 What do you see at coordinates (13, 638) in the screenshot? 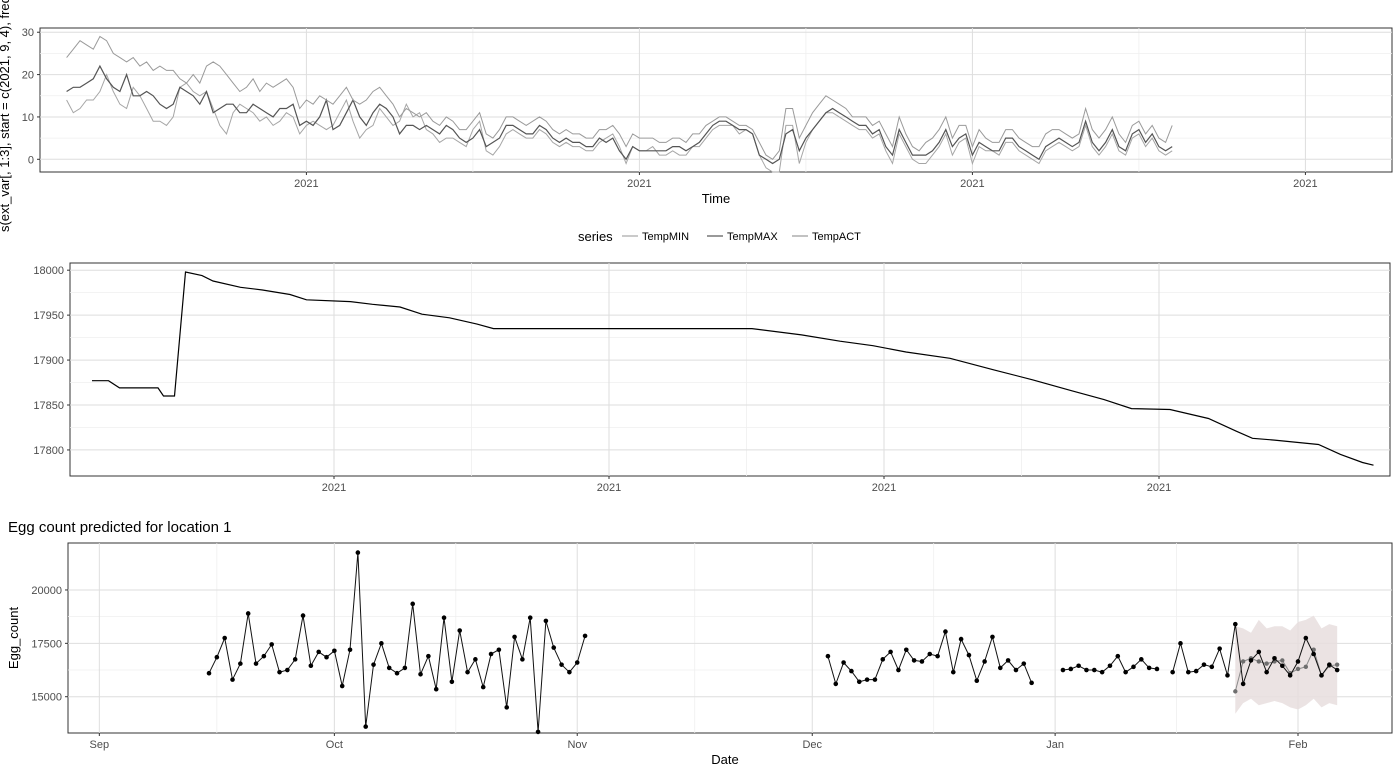
I see `egg-count-y-axis-title: Egg_count` at bounding box center [13, 638].